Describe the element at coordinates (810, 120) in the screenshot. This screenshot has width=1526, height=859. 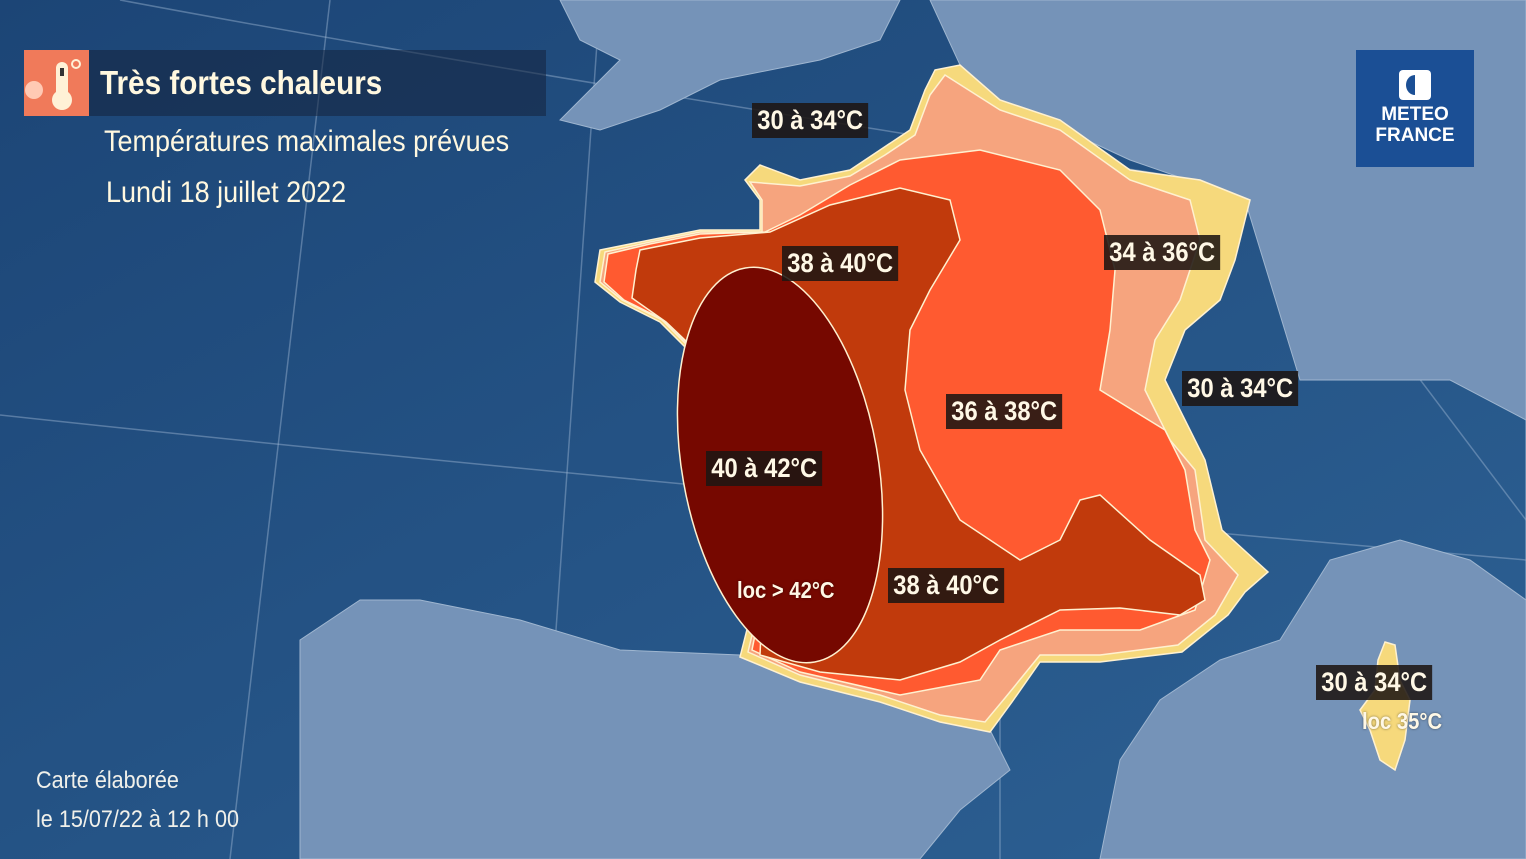
I see `zone-label-north: 30 à 34°C` at that location.